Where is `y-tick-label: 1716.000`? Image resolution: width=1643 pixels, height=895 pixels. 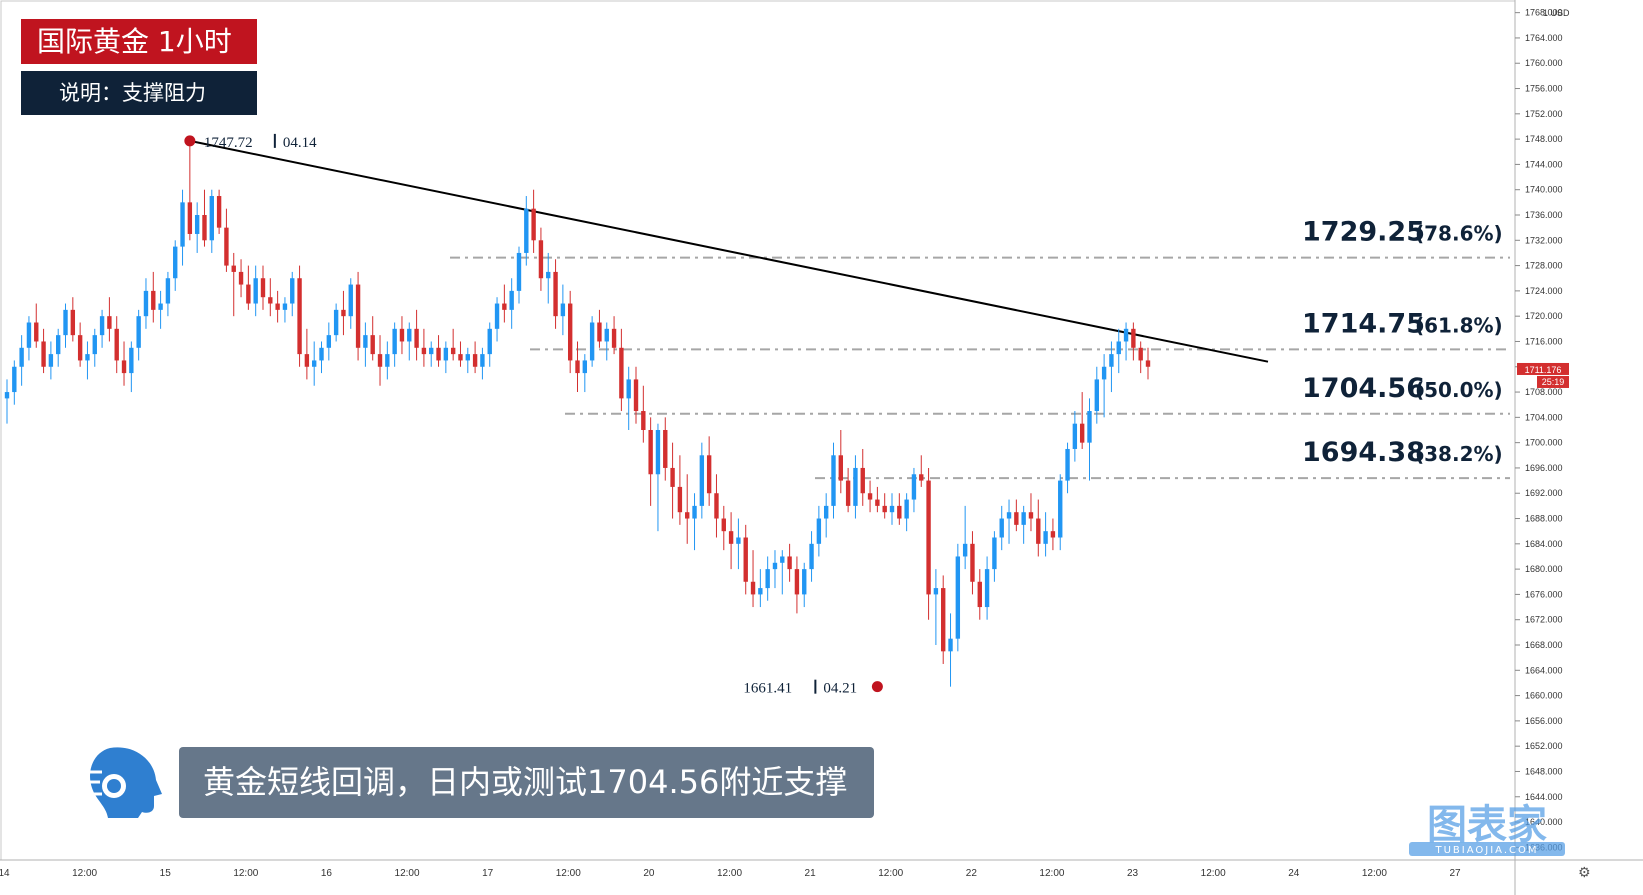 y-tick-label: 1716.000 is located at coordinates (1544, 341).